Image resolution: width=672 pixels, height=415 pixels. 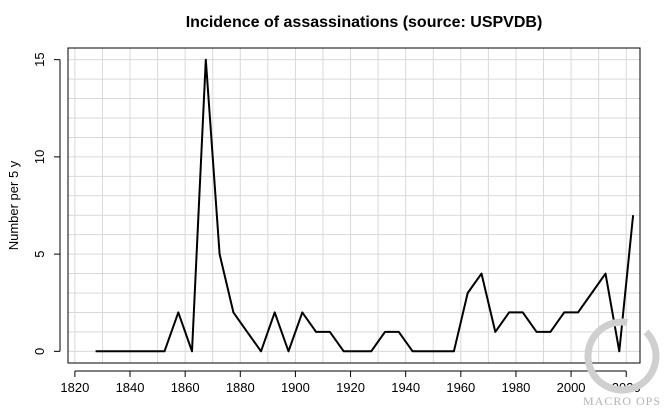 I want to click on x-tick-label: 1940, so click(x=405, y=387).